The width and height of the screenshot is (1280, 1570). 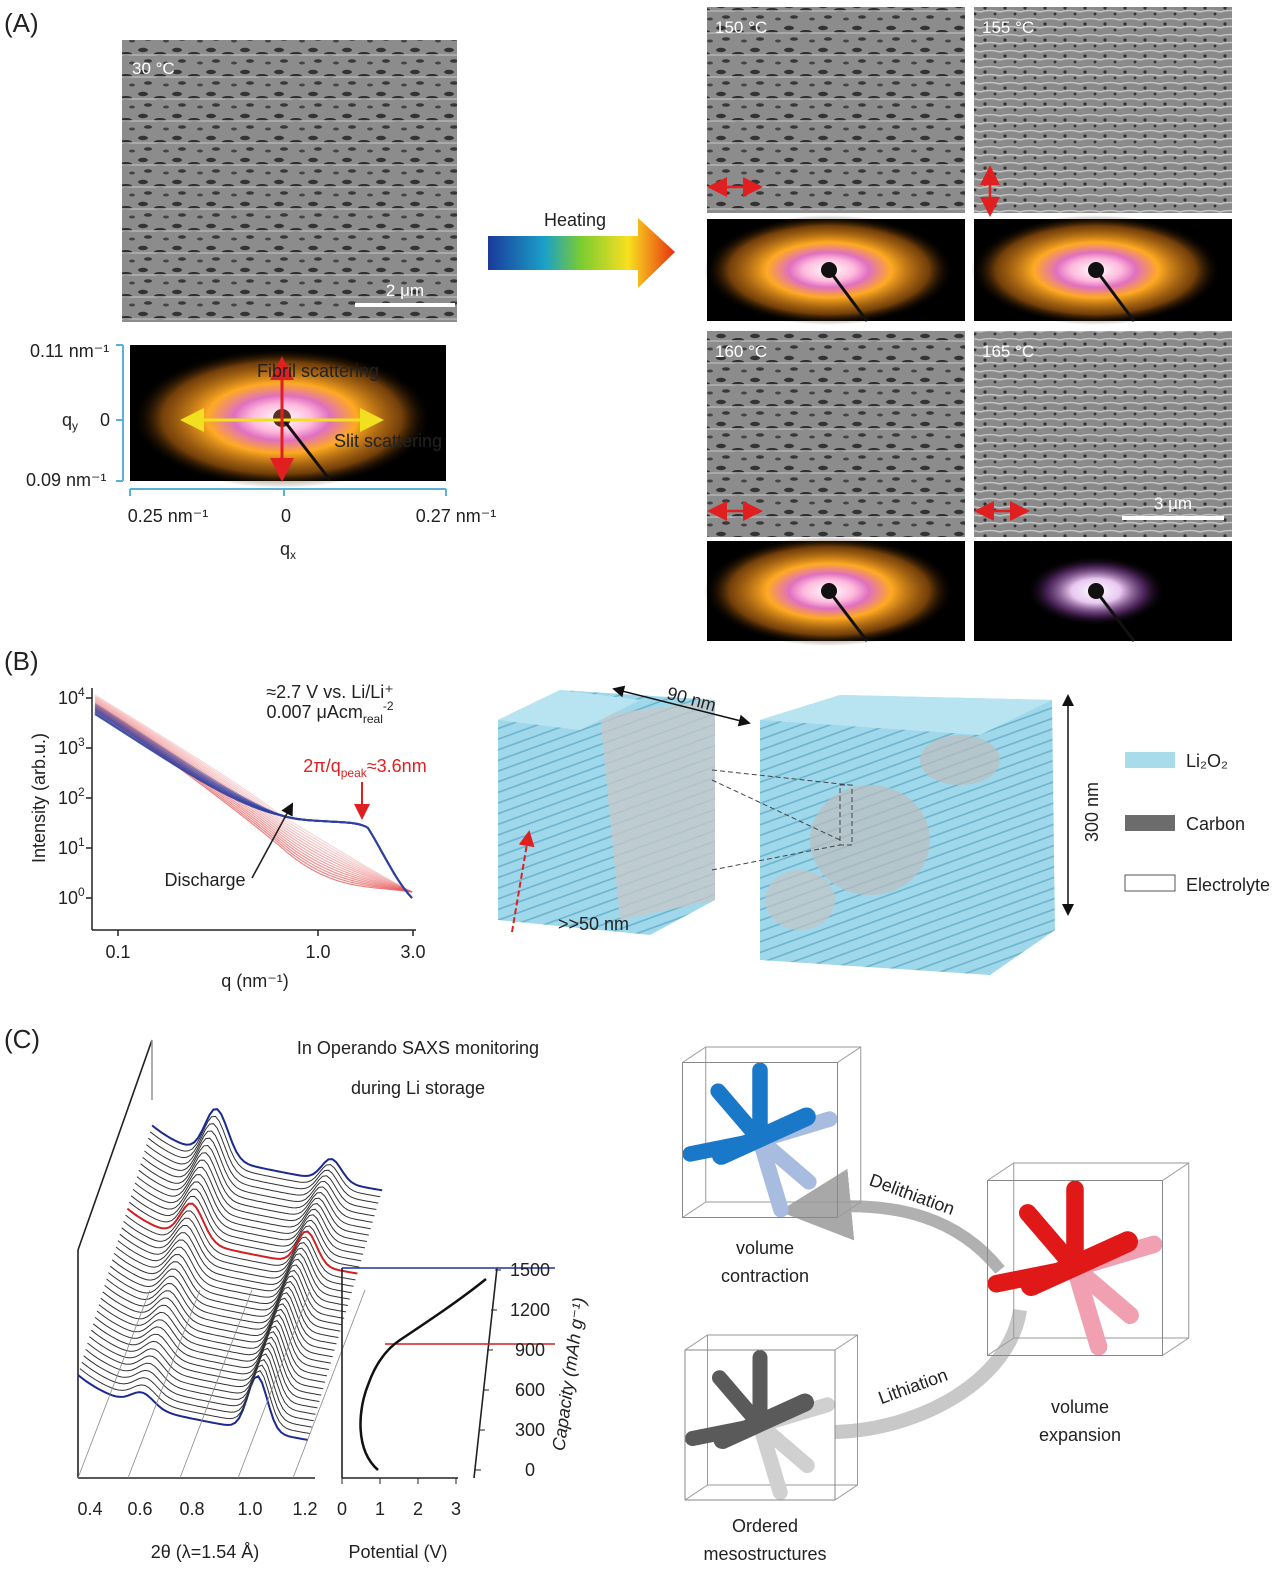 I want to click on legend-swatch, so click(x=1150, y=883).